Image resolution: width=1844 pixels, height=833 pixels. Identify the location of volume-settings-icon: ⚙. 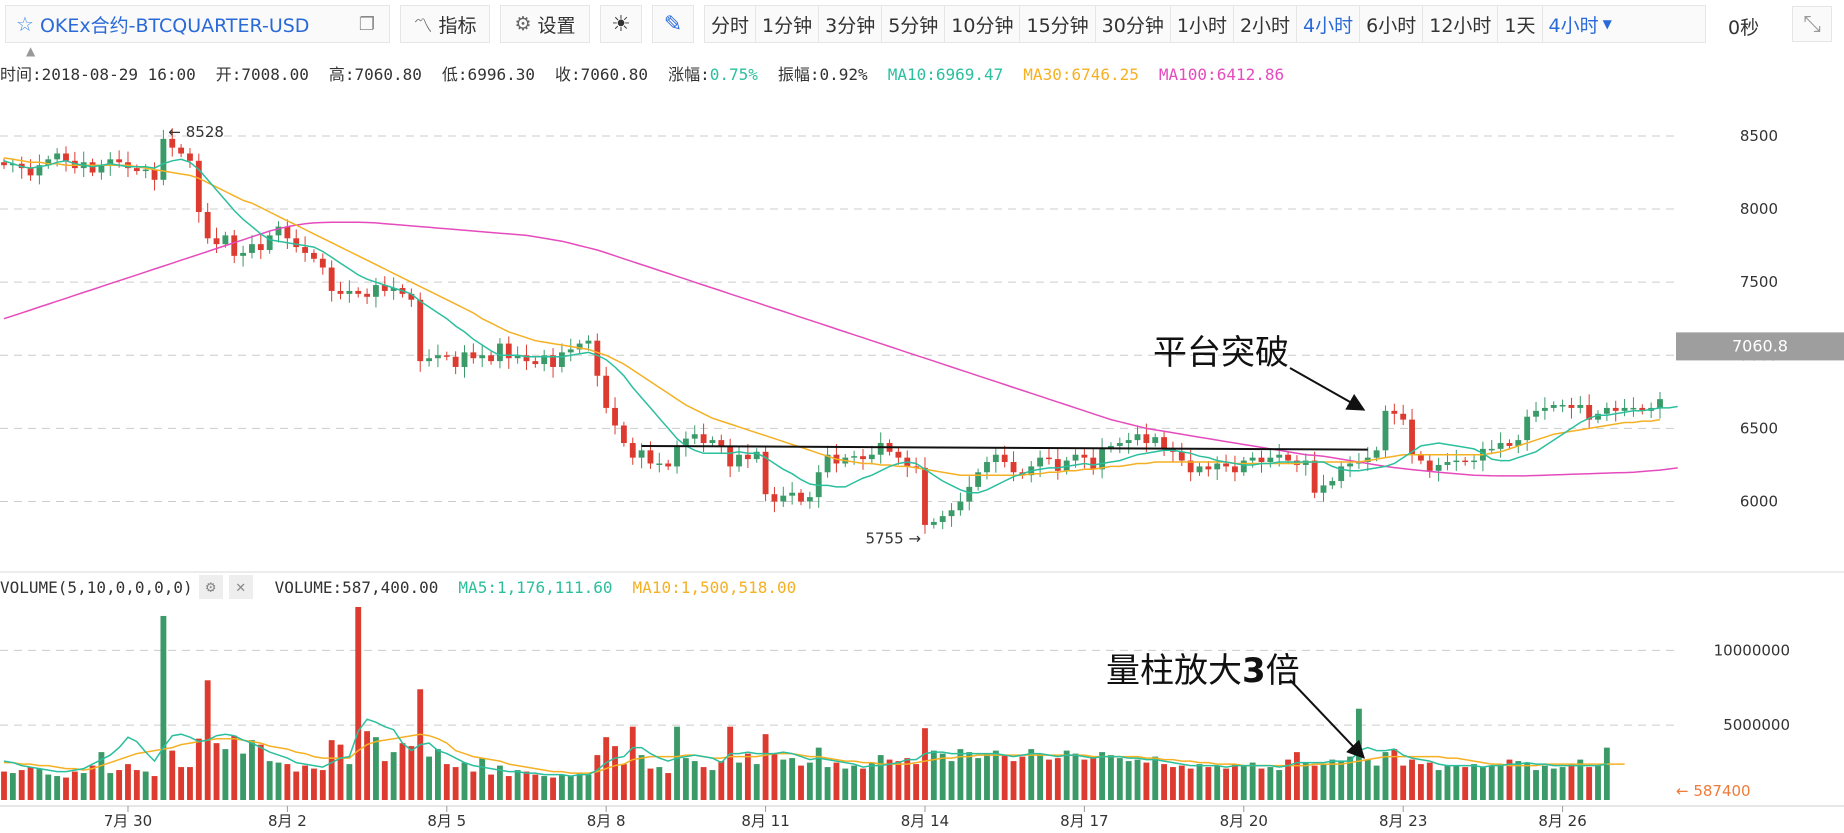
(210, 587).